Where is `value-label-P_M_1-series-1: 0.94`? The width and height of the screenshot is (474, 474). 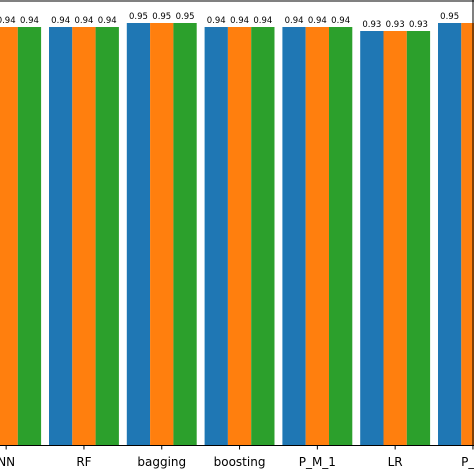
value-label-P_M_1-series-1: 0.94 is located at coordinates (294, 21).